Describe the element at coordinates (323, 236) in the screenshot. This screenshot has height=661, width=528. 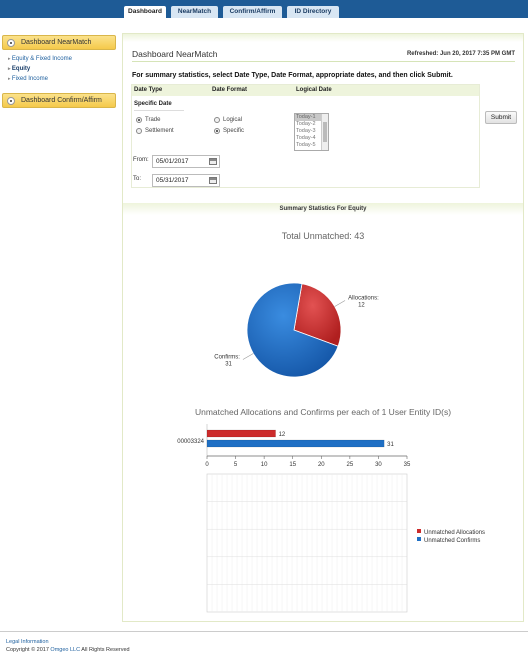
I see `pie-chart-title: Total Unmatched: 43` at that location.